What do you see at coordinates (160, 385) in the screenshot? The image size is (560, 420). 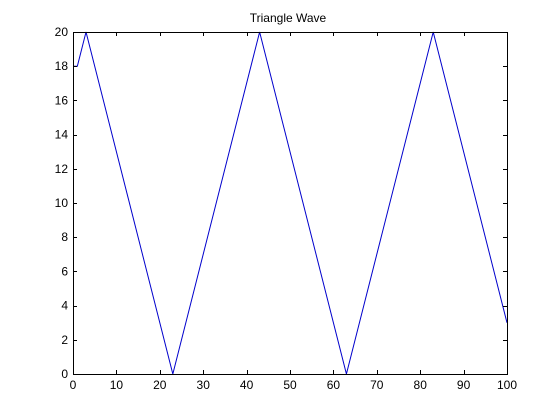 I see `x-tick-label: 20` at bounding box center [160, 385].